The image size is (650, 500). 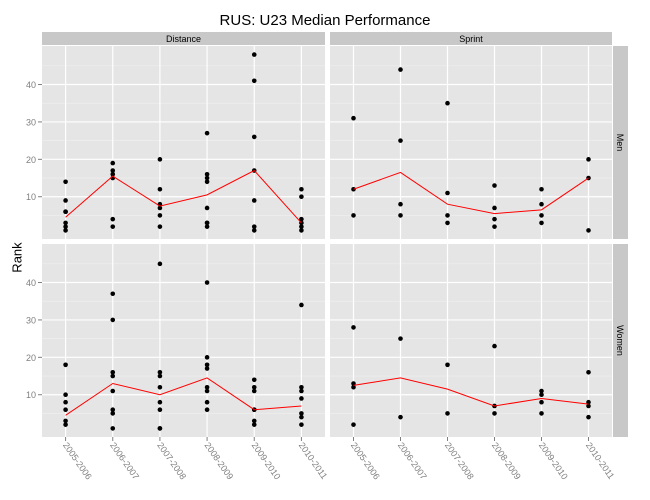 I want to click on chart-title: RUS: U23 Median Performance, so click(x=325, y=20).